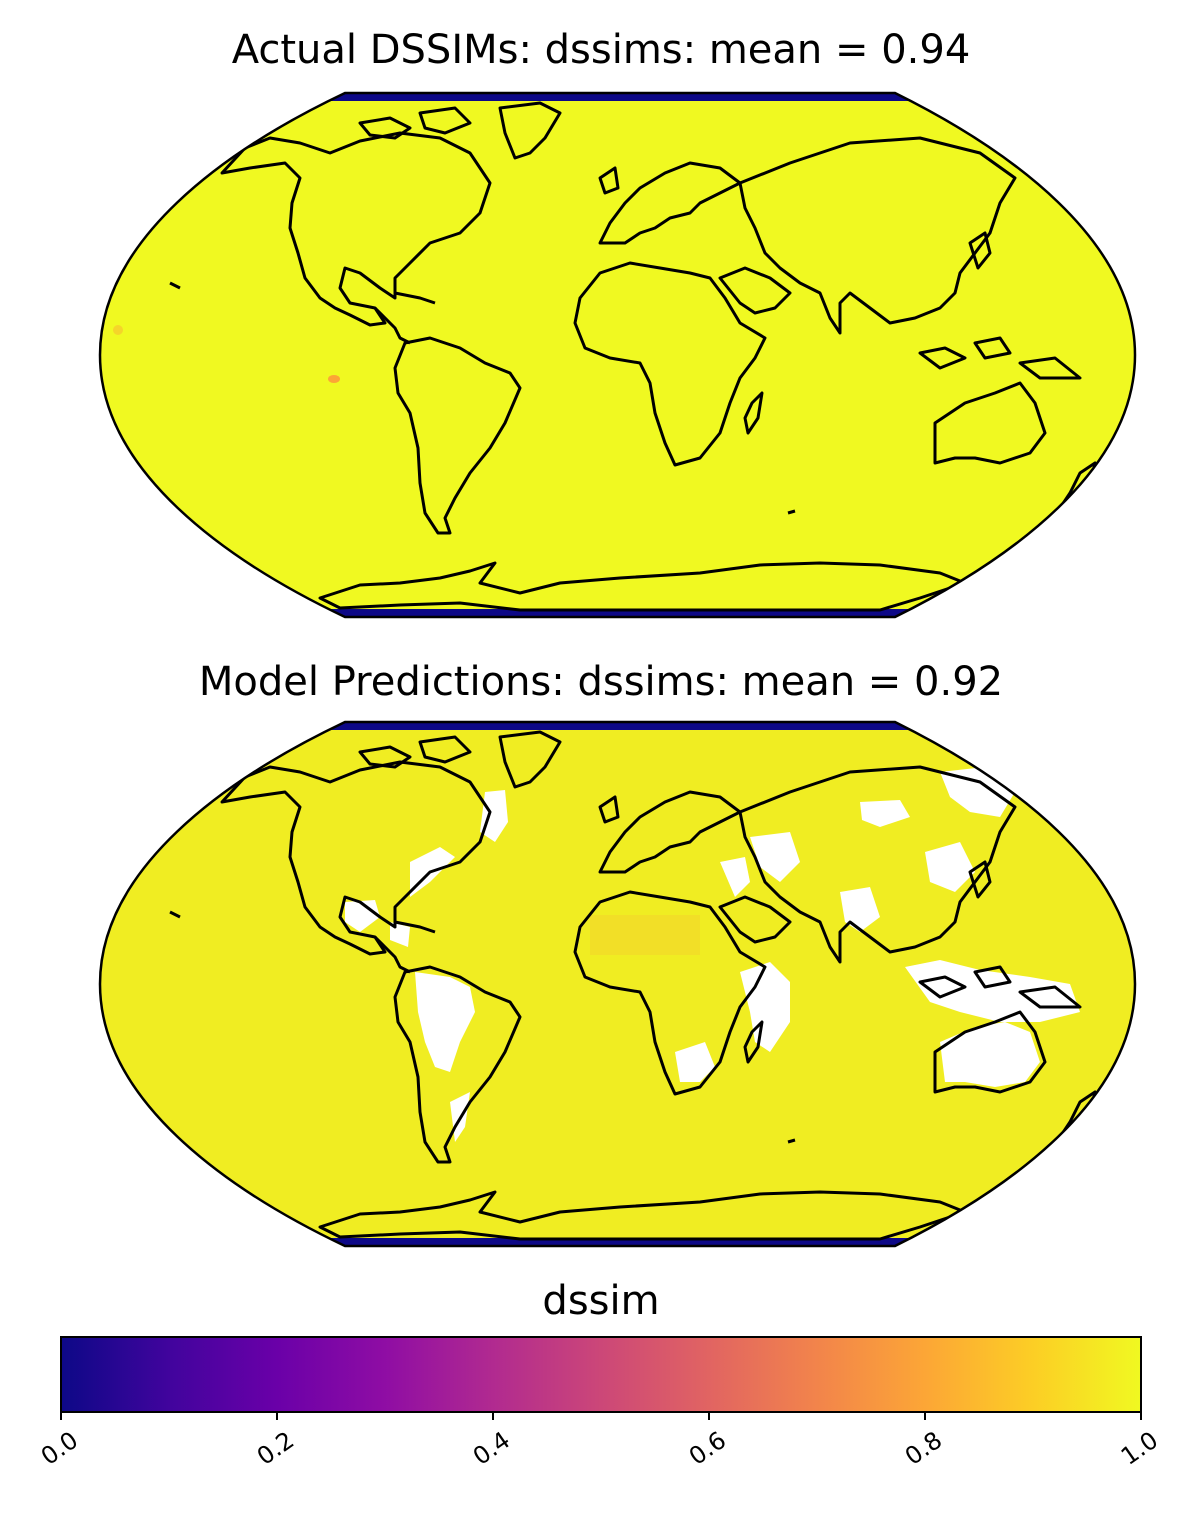  Describe the element at coordinates (601, 50) in the screenshot. I see `panel-title-actual: Actual DSSIMs: dssims: mean = 0.94` at that location.